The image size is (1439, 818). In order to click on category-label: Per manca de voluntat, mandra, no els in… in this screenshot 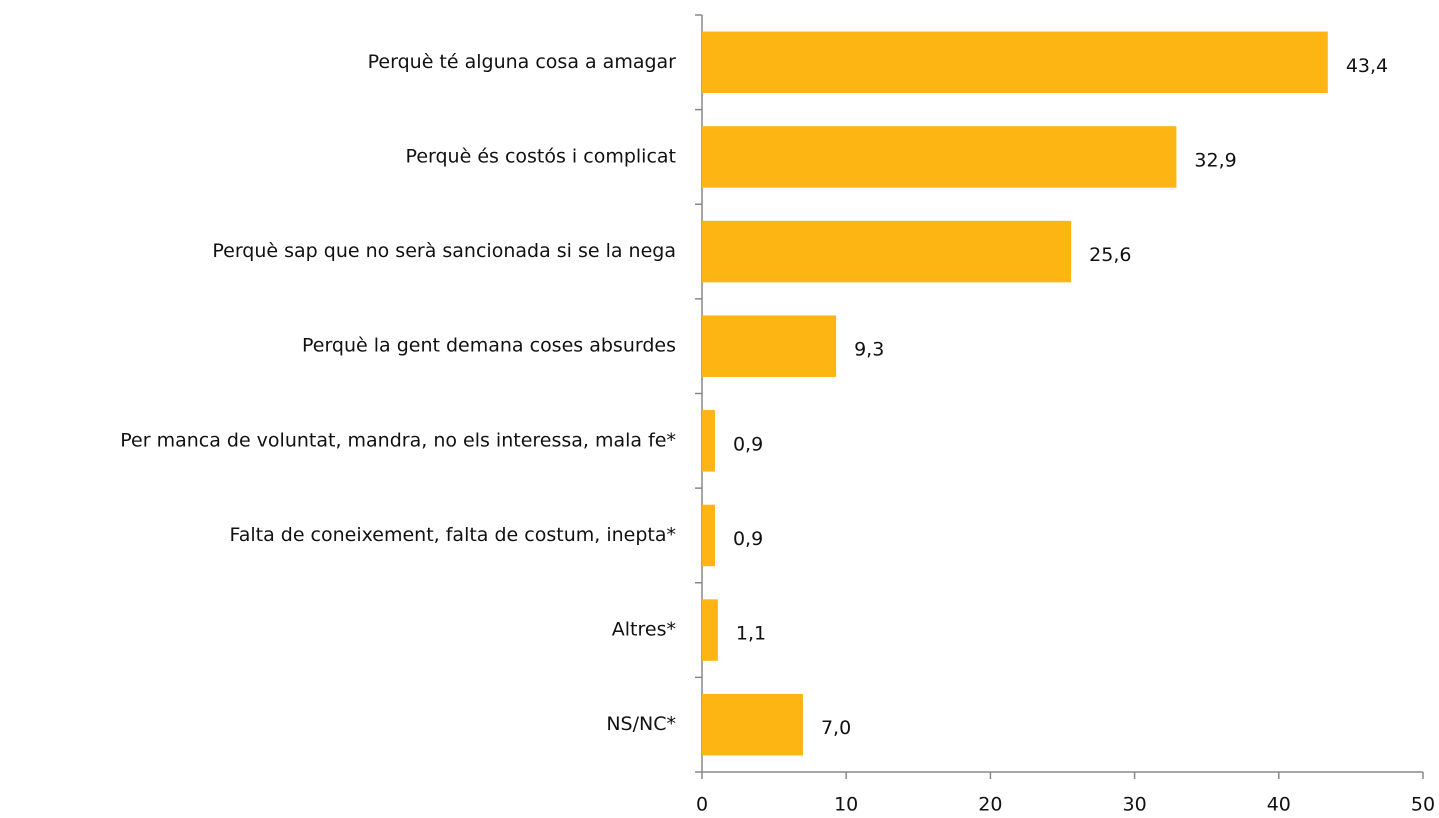, I will do `click(398, 440)`.